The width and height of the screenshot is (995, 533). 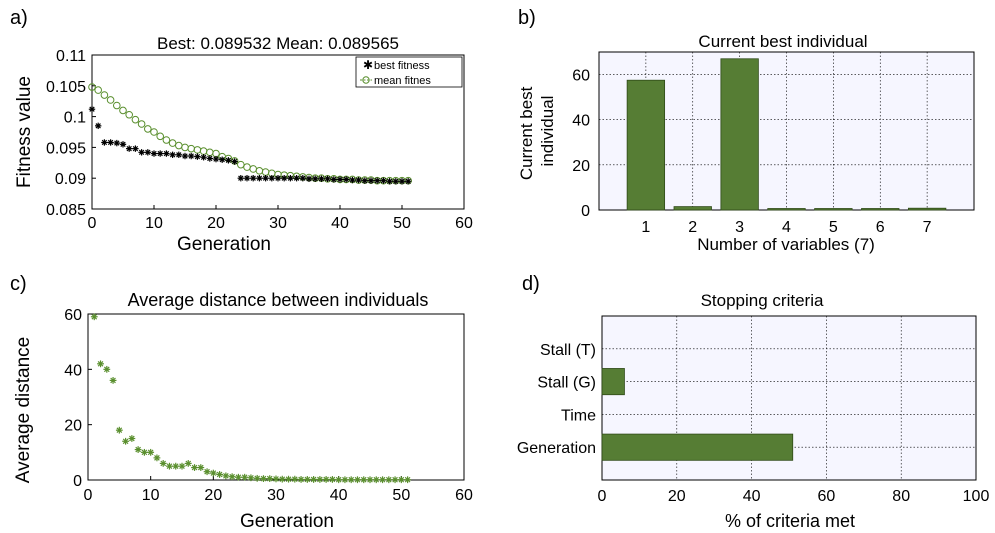 I want to click on chart-d-title: Stopping criteria, so click(x=762, y=300).